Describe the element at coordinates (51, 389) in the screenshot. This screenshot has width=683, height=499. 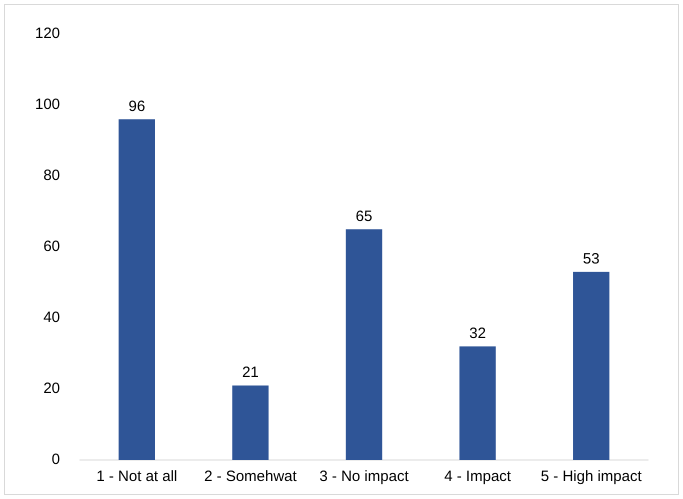
I see `y-tick-label: 20` at that location.